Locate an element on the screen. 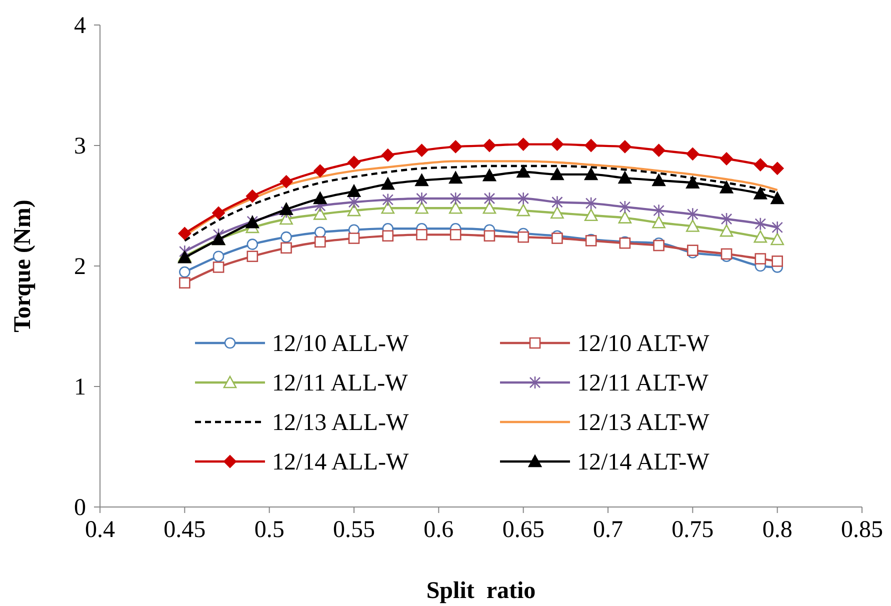  legend-label: 12/13 ALT-W is located at coordinates (643, 423).